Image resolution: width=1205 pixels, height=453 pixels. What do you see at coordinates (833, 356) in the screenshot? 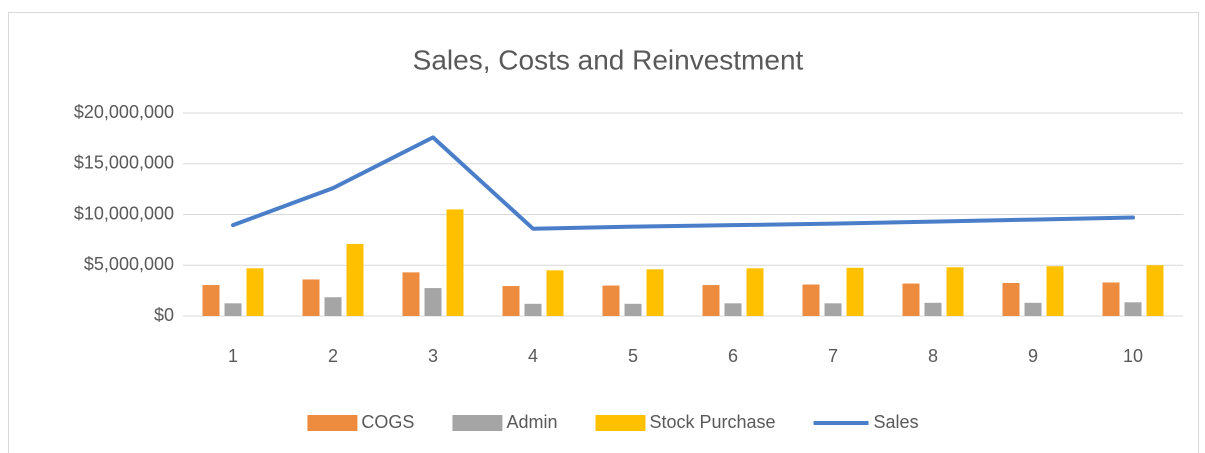
I see `x-tick-label: 7` at bounding box center [833, 356].